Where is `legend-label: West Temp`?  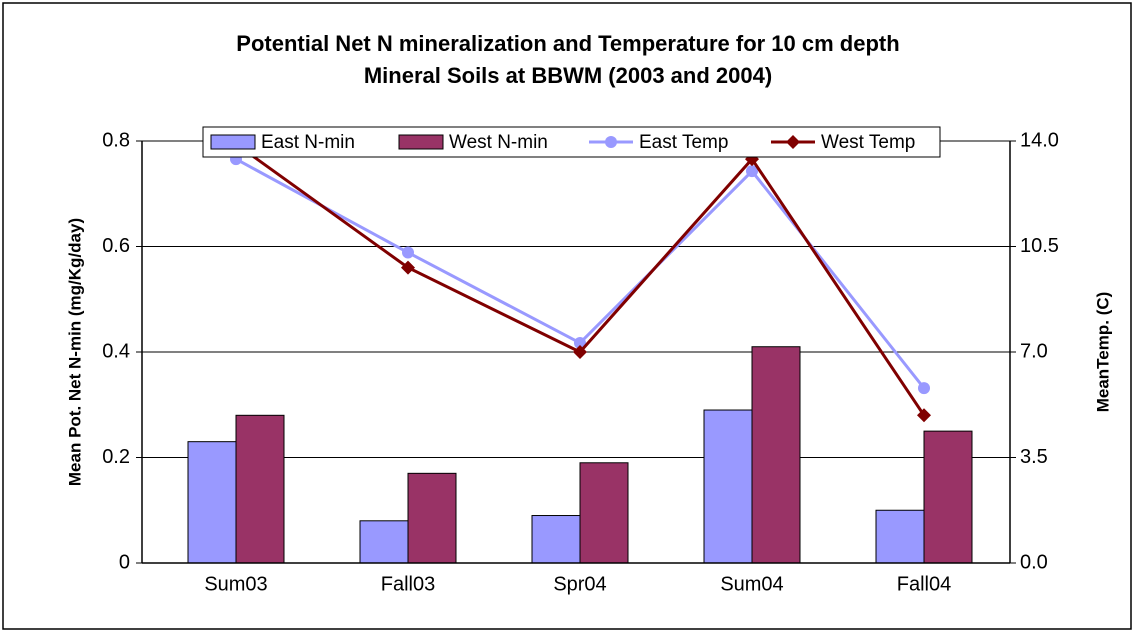 legend-label: West Temp is located at coordinates (868, 142).